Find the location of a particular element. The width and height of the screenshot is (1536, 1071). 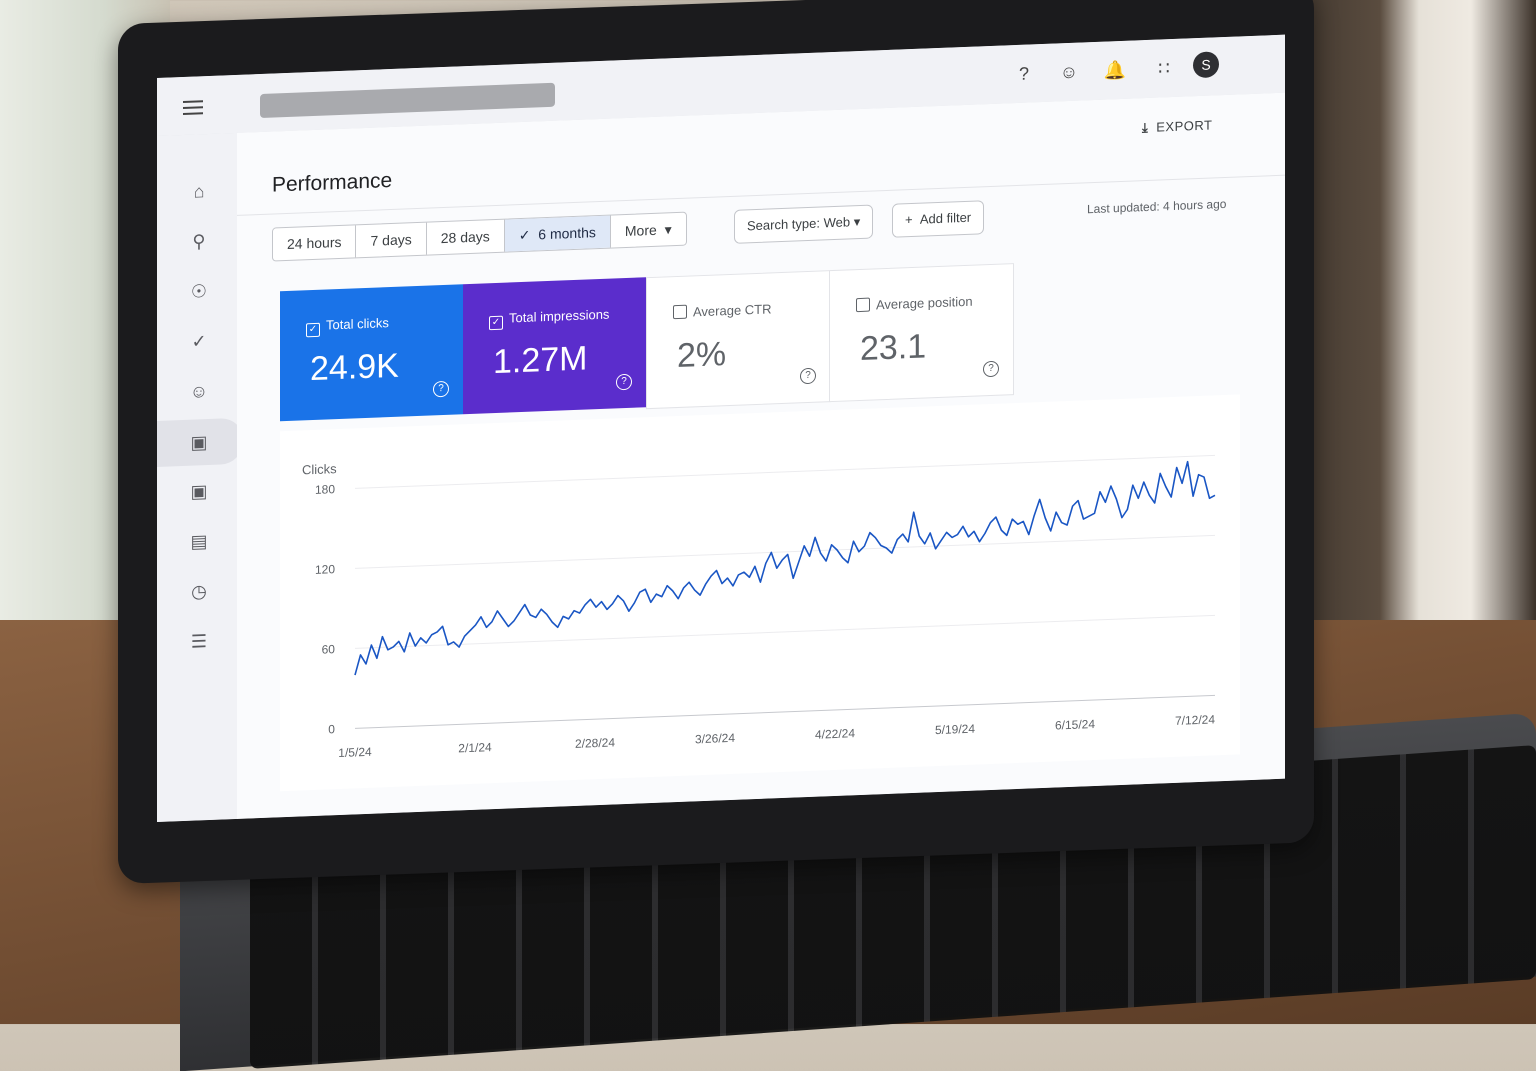

x-tick-label: 6/15/24 is located at coordinates (1075, 725).